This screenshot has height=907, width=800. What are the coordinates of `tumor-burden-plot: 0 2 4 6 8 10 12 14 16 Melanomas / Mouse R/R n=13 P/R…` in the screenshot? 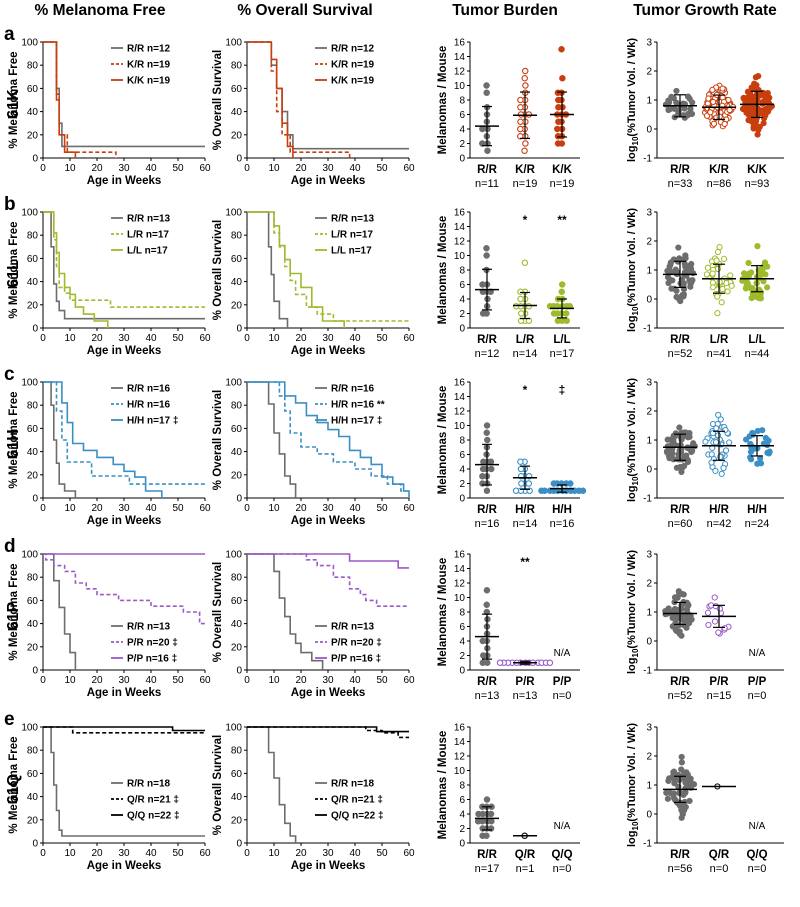 It's located at (508, 626).